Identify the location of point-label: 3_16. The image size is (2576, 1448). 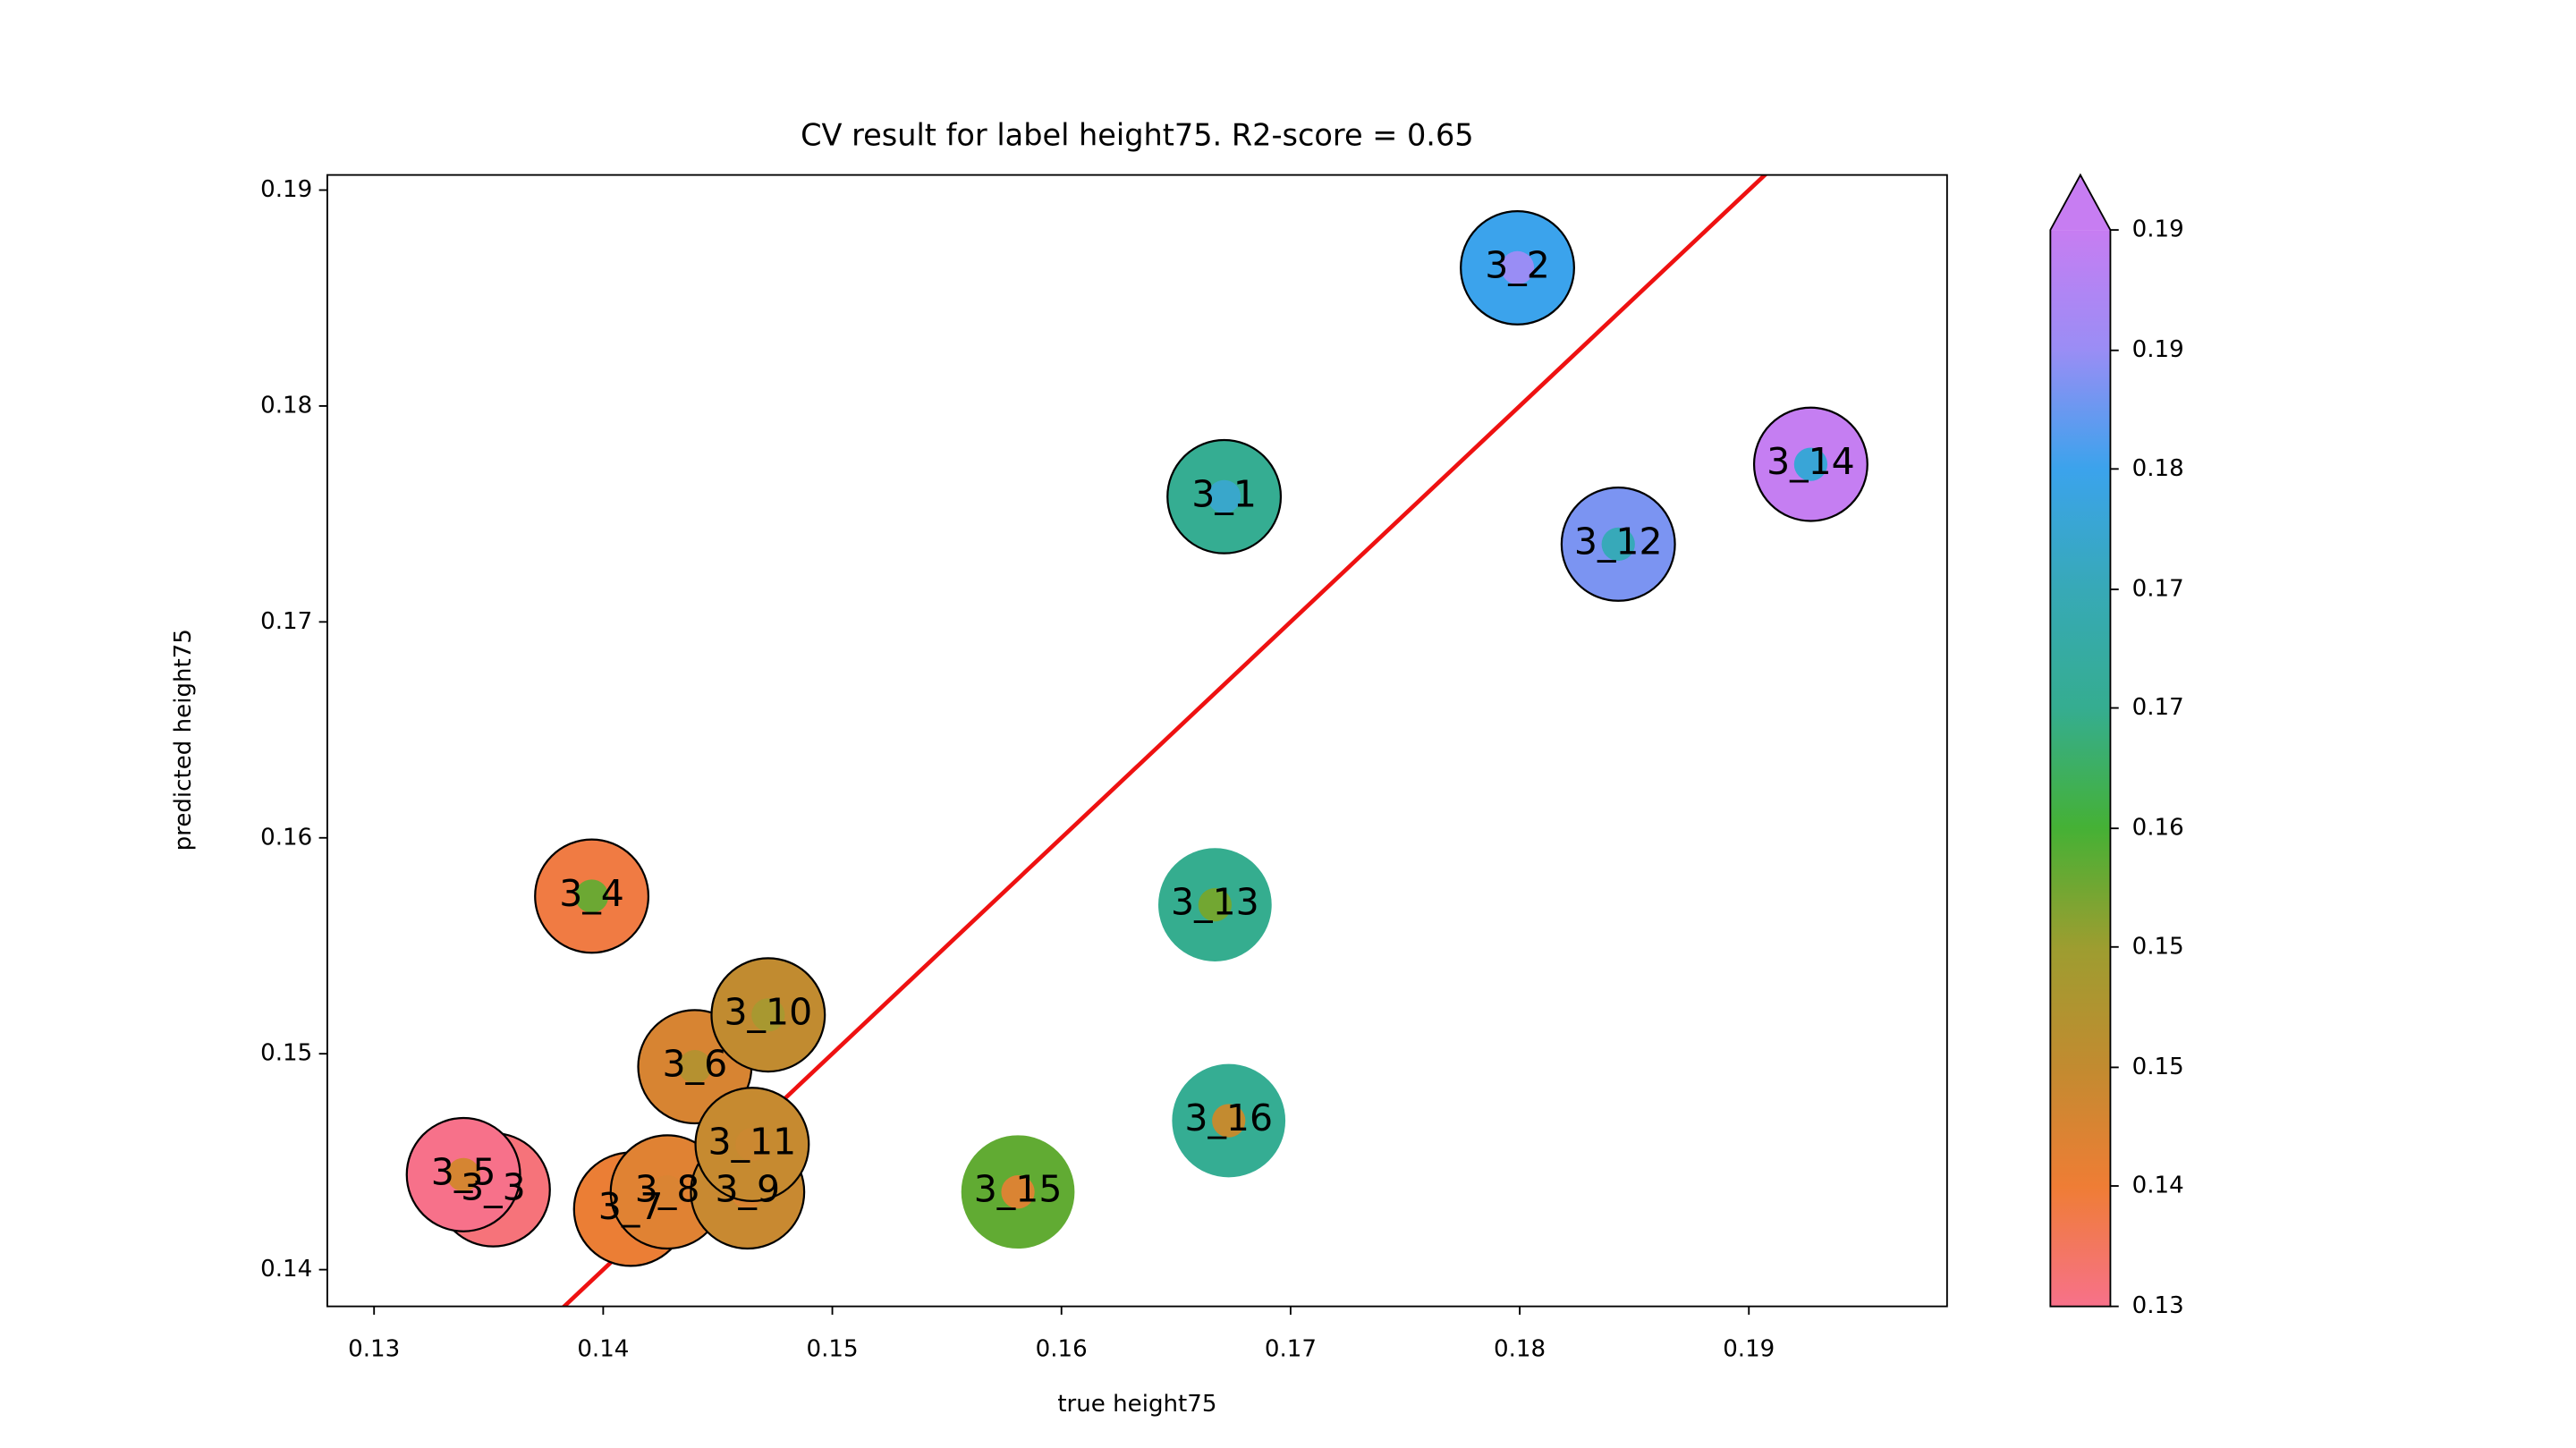
(1228, 1118).